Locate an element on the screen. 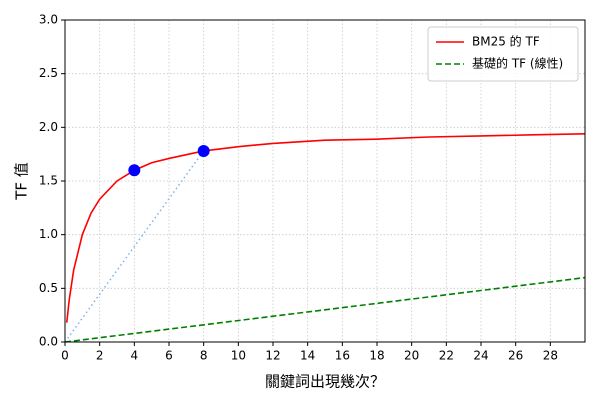  y-tick-label: 1.0 is located at coordinates (48, 234).